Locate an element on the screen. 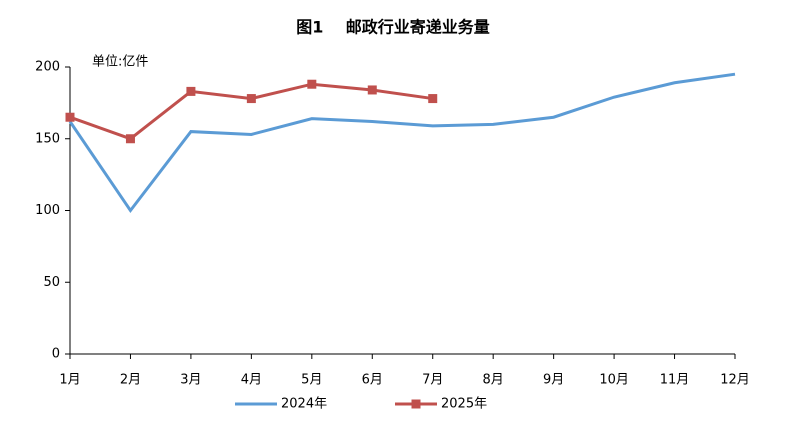  y-tick-label: 200 is located at coordinates (47, 67).